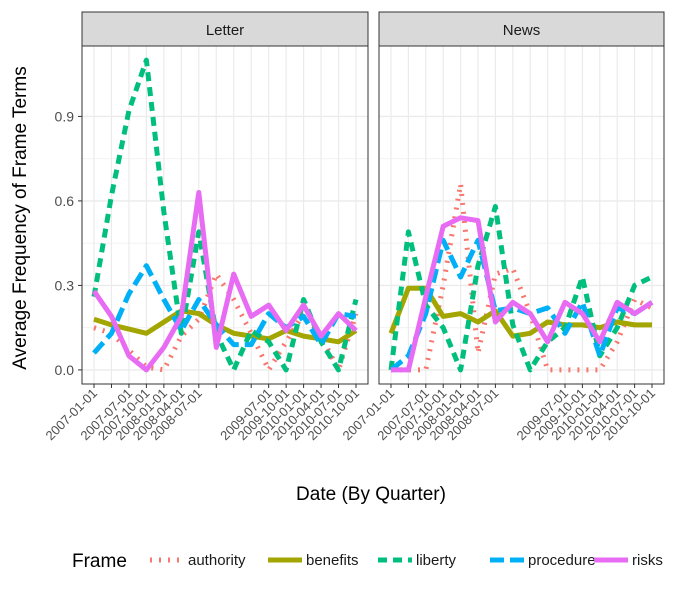 The image size is (675, 605). Describe the element at coordinates (217, 560) in the screenshot. I see `legend-label-authority: authority` at that location.